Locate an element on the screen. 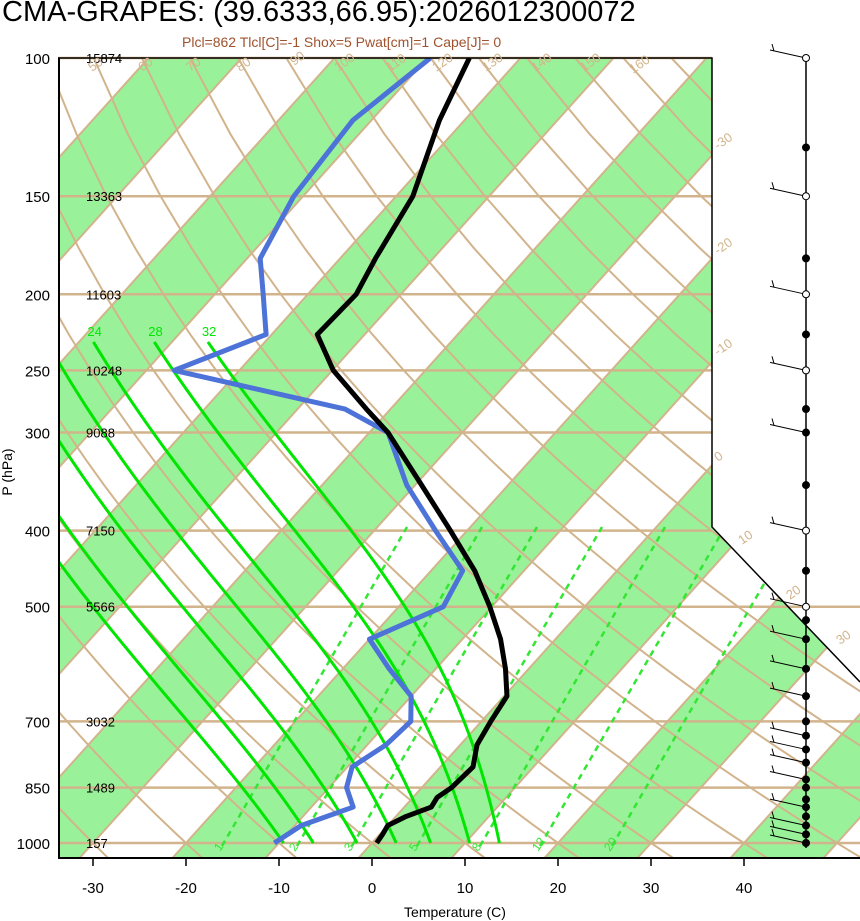  height-label: 5566 is located at coordinates (100, 607).